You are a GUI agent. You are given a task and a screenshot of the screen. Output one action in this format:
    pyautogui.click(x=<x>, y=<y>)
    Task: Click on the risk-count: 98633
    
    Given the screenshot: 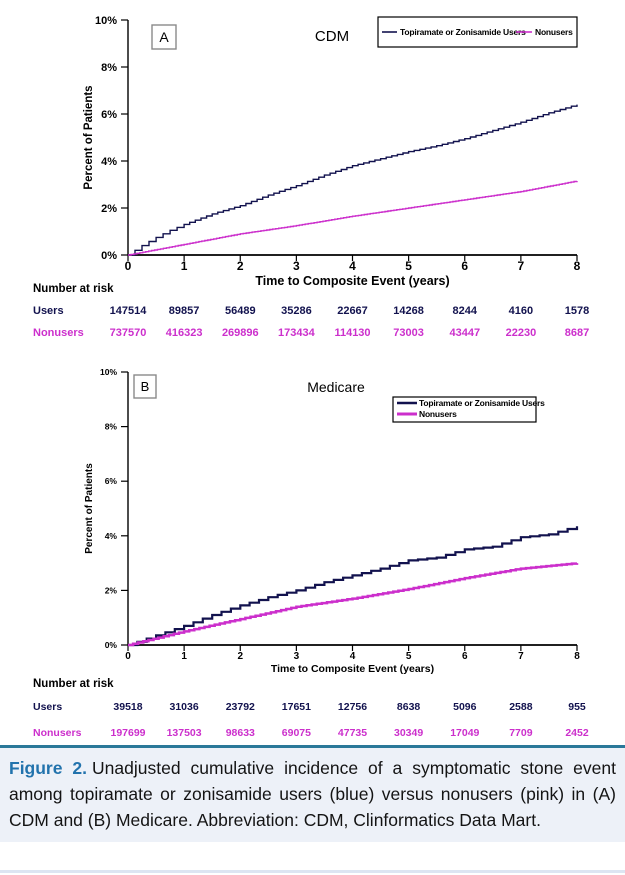 What is the action you would take?
    pyautogui.click(x=240, y=733)
    